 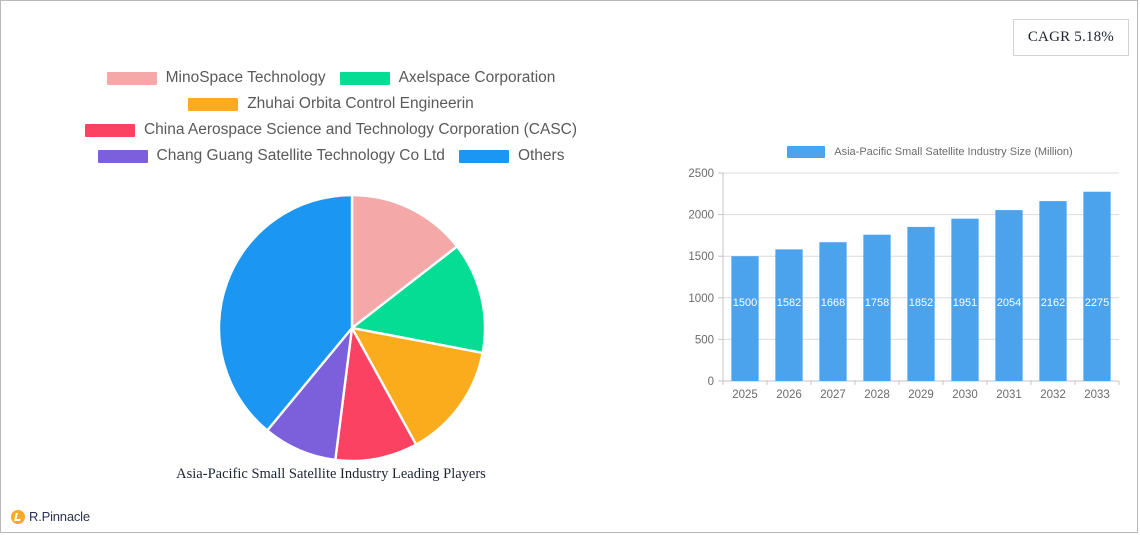 What do you see at coordinates (965, 303) in the screenshot?
I see `bar-value-label: 1951` at bounding box center [965, 303].